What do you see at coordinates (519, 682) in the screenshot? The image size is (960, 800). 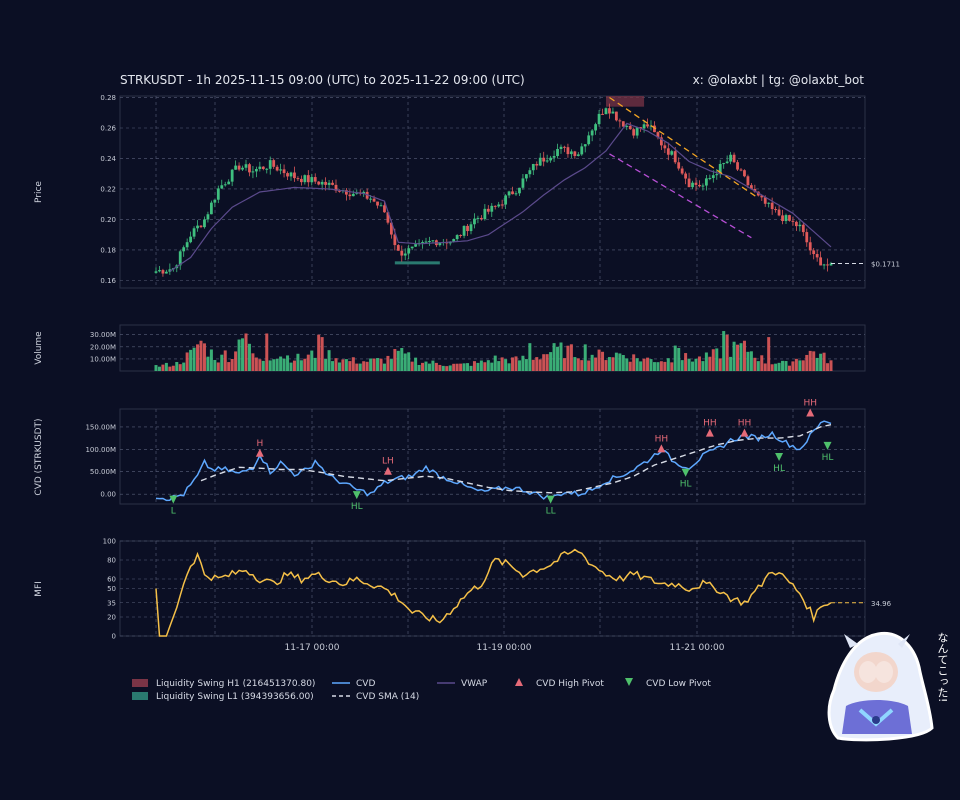 I see `legend-swatch-high-pivot` at bounding box center [519, 682].